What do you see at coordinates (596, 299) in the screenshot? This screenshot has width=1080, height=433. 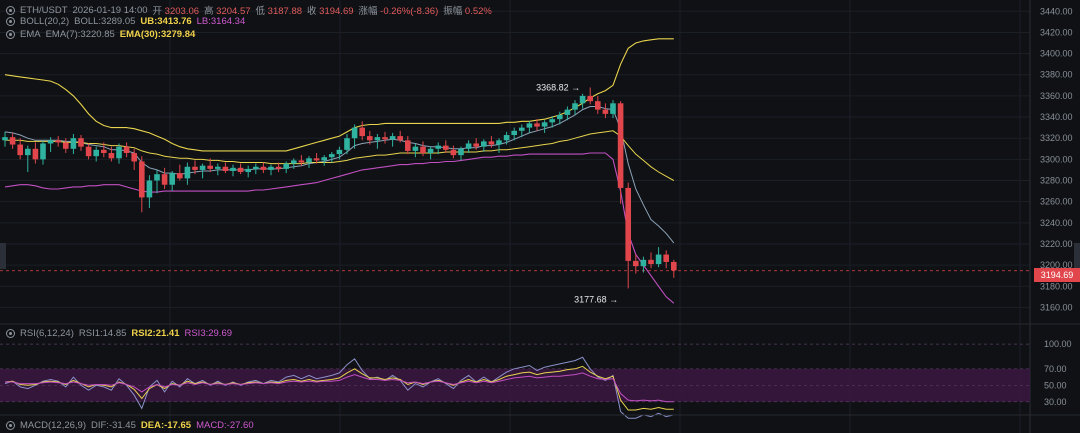 I see `low-annotation: 3177.68 →` at bounding box center [596, 299].